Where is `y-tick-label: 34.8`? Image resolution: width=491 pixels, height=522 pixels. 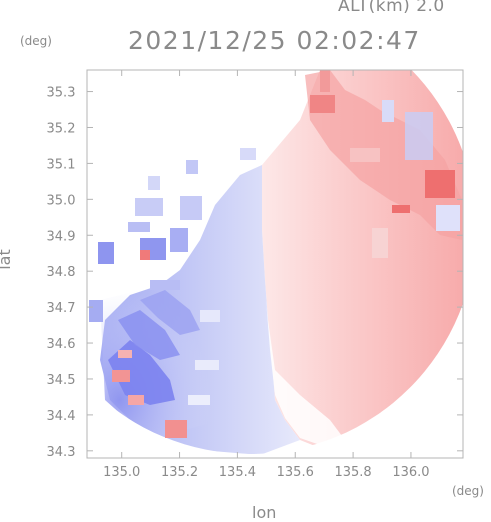
y-tick-label: 34.8 is located at coordinates (61, 272).